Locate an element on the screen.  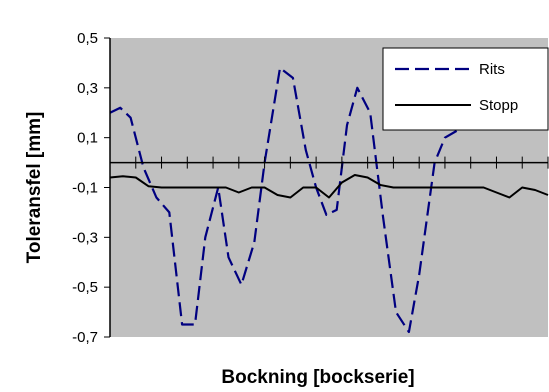
y-axis-title: Toleransfel [mm] is located at coordinates (34, 188).